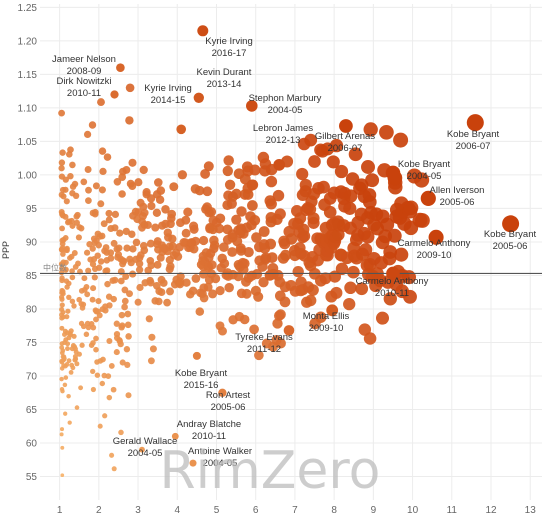 The image size is (548, 517). Describe the element at coordinates (283, 140) in the screenshot. I see `annotation-season: 2012-13` at that location.